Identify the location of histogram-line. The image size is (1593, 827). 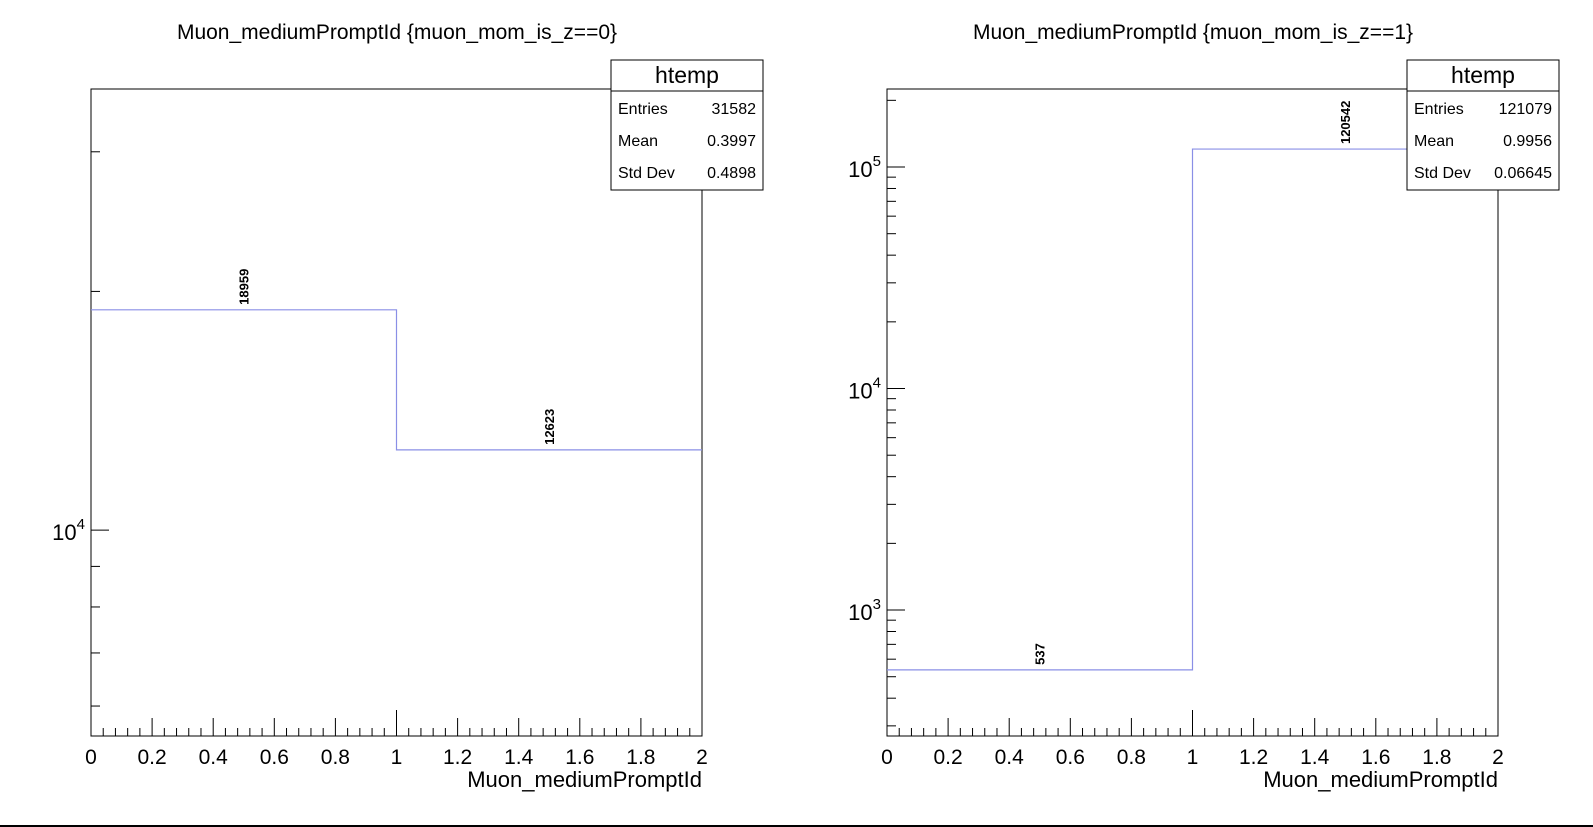
(396, 380).